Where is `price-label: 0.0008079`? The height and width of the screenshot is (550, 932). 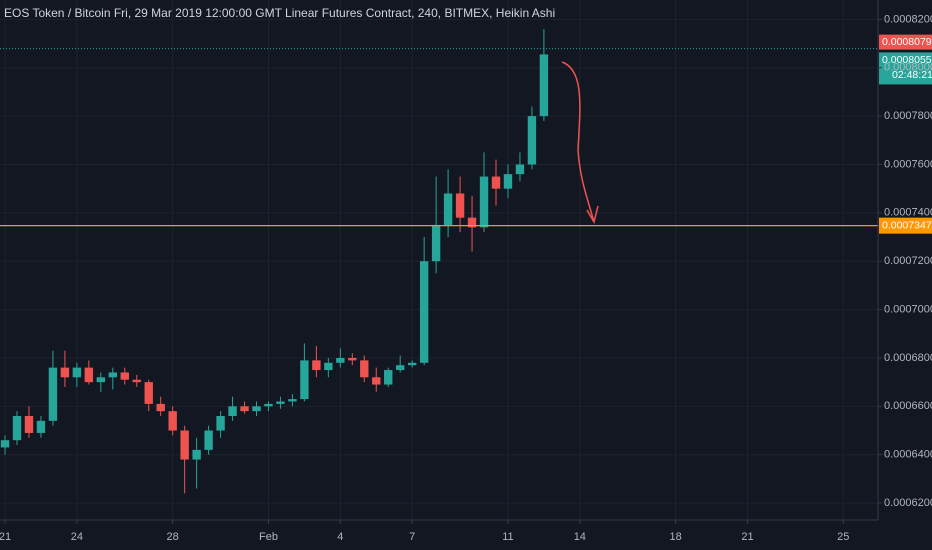
price-label: 0.0008079 is located at coordinates (907, 42).